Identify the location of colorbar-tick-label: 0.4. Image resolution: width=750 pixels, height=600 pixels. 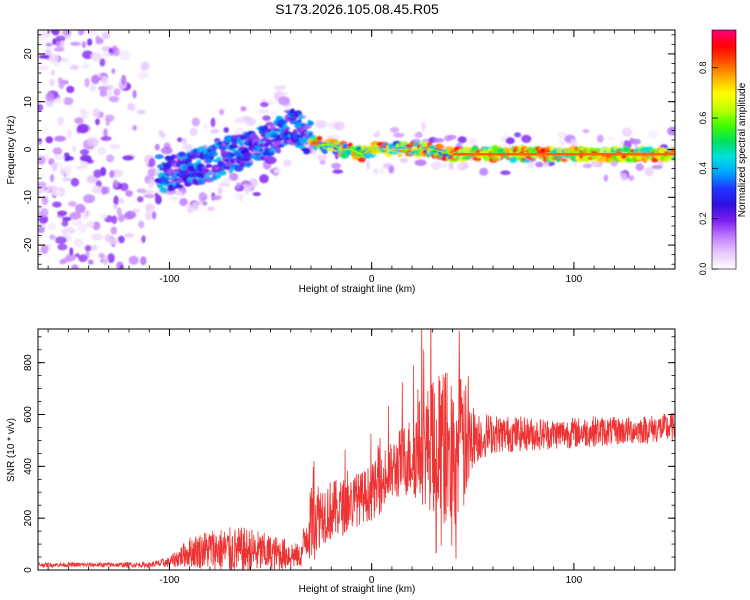
(703, 168).